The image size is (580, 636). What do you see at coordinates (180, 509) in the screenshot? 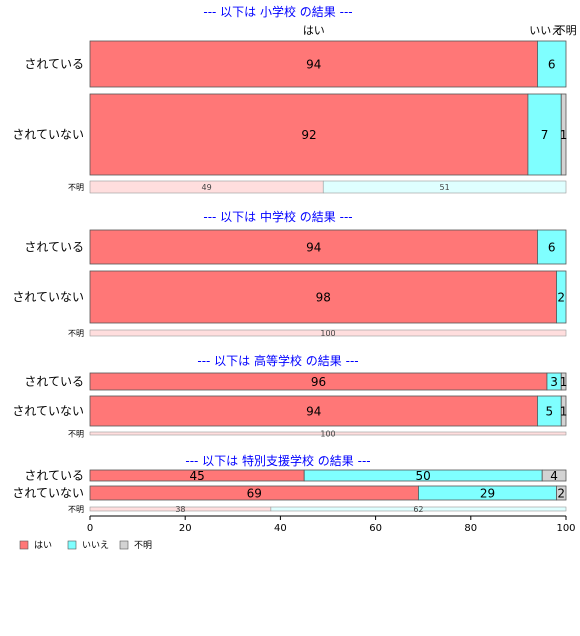
I see `data-label: 38` at bounding box center [180, 509].